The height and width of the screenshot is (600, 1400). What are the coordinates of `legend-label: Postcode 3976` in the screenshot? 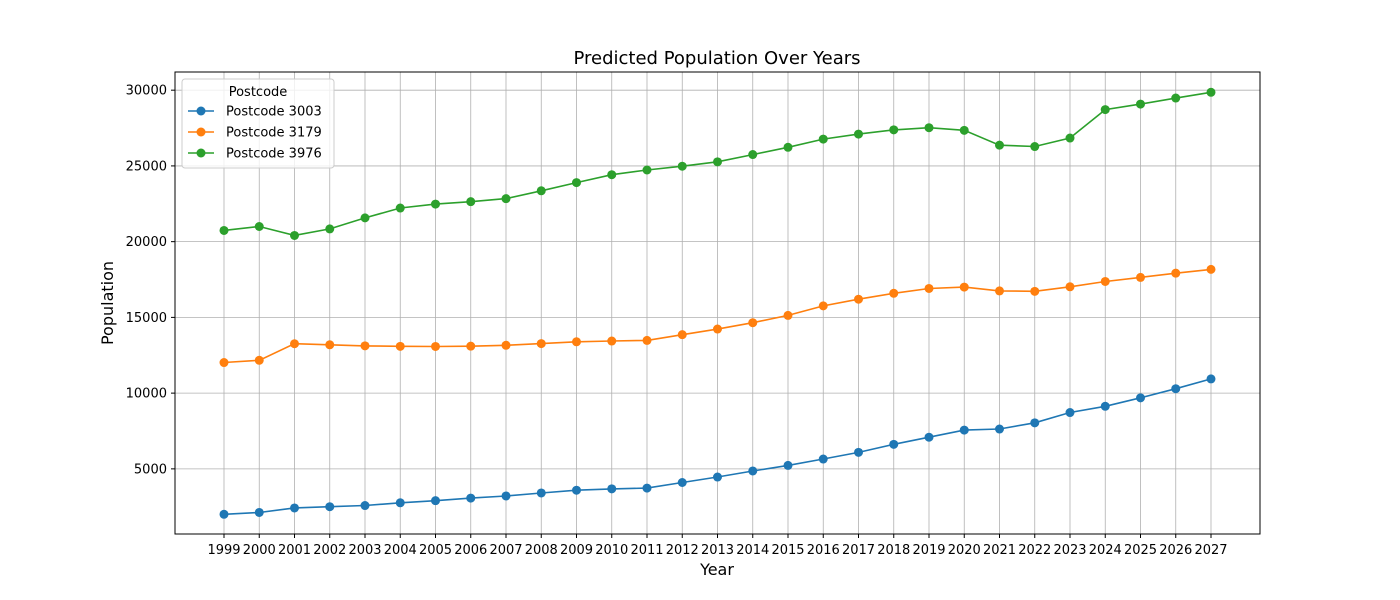 It's located at (274, 154).